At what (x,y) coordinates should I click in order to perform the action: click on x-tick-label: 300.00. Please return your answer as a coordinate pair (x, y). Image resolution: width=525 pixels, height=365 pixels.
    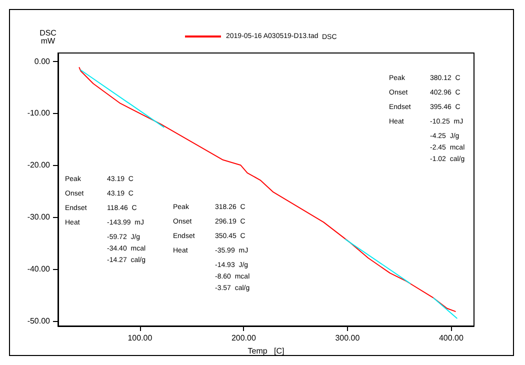
    Looking at the image, I should click on (347, 338).